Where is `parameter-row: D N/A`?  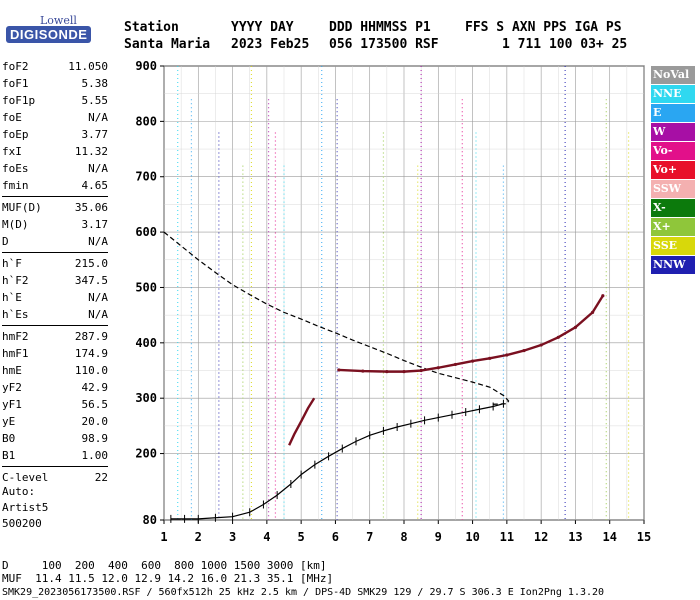 parameter-row: D N/A is located at coordinates (55, 241).